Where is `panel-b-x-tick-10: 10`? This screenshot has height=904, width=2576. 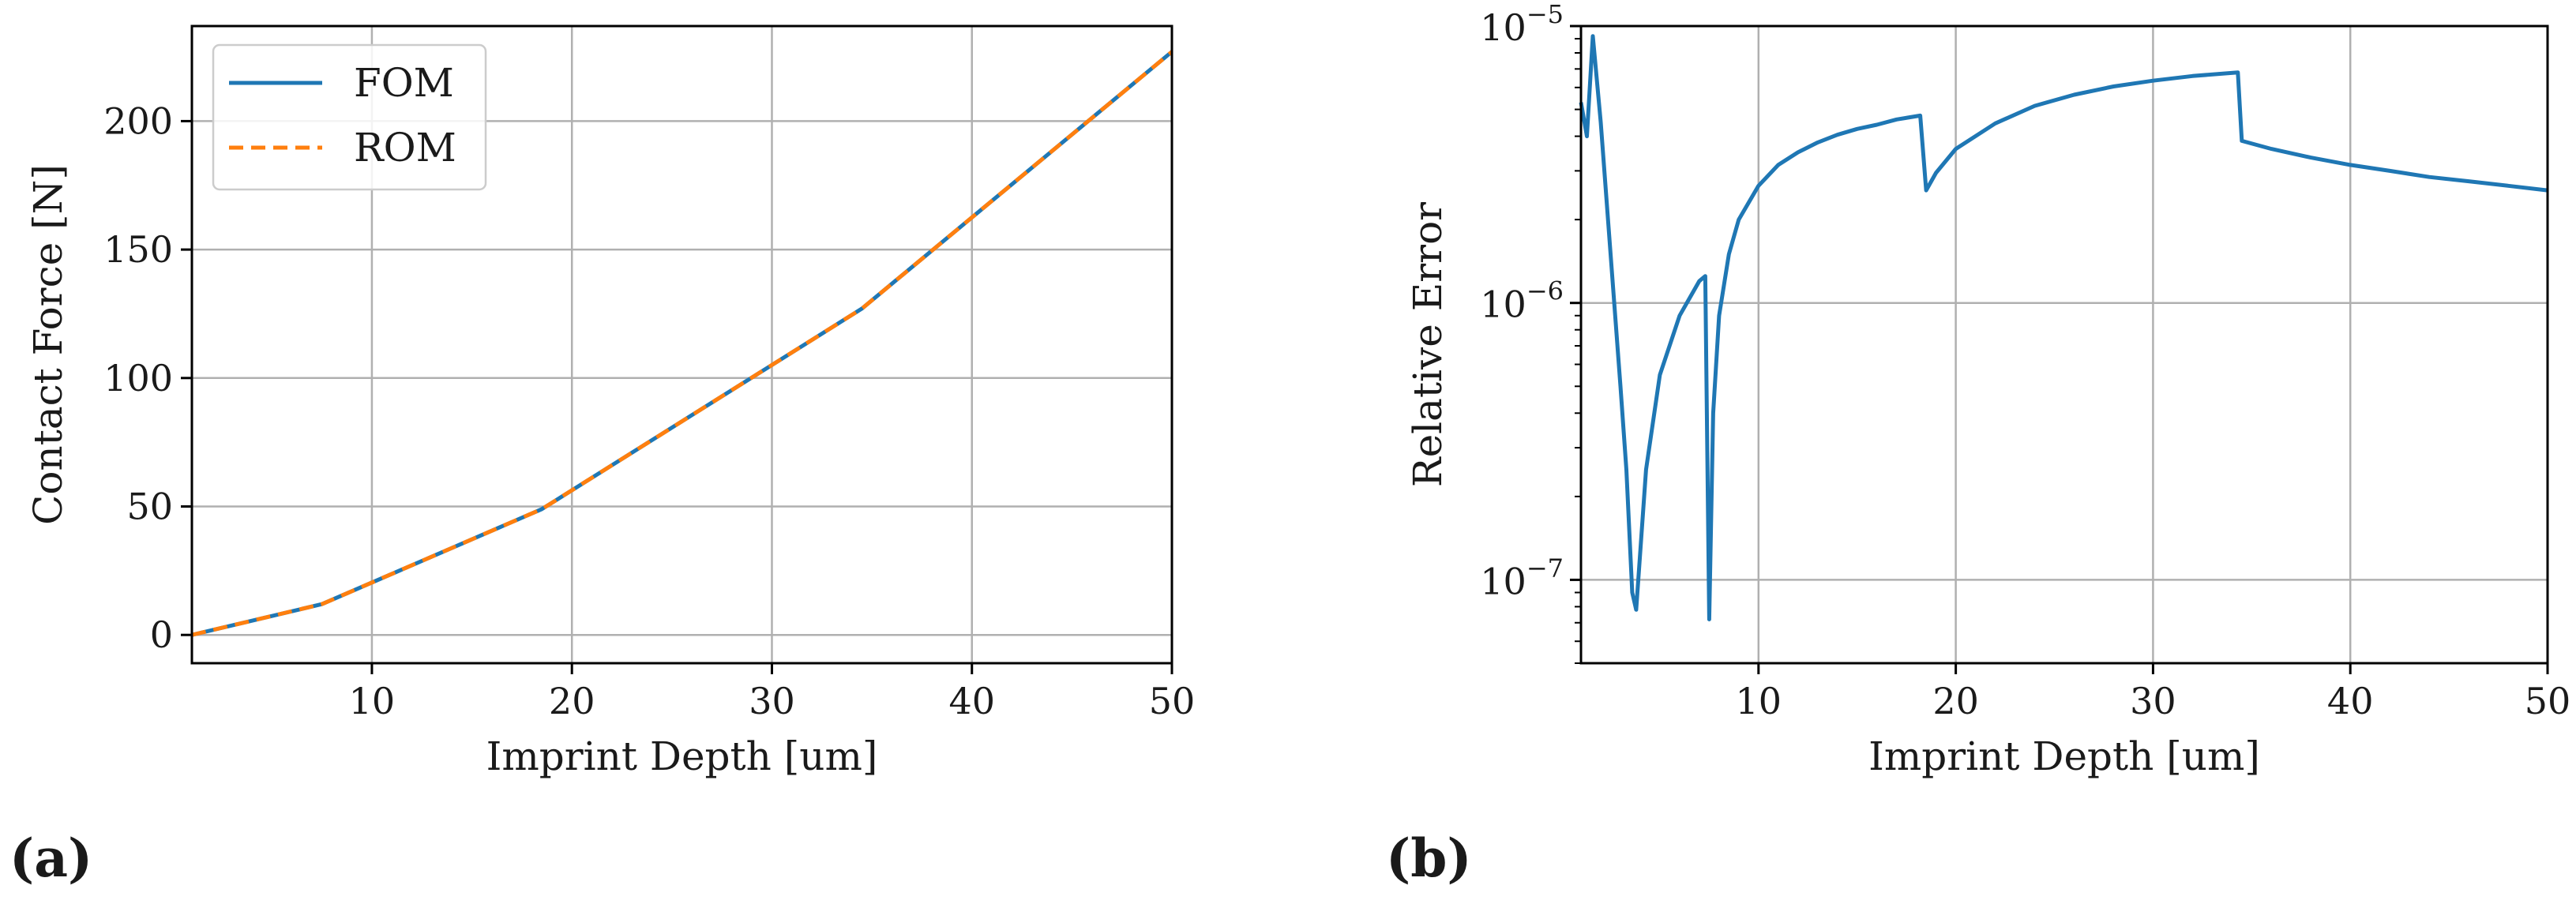 panel-b-x-tick-10: 10 is located at coordinates (1759, 701).